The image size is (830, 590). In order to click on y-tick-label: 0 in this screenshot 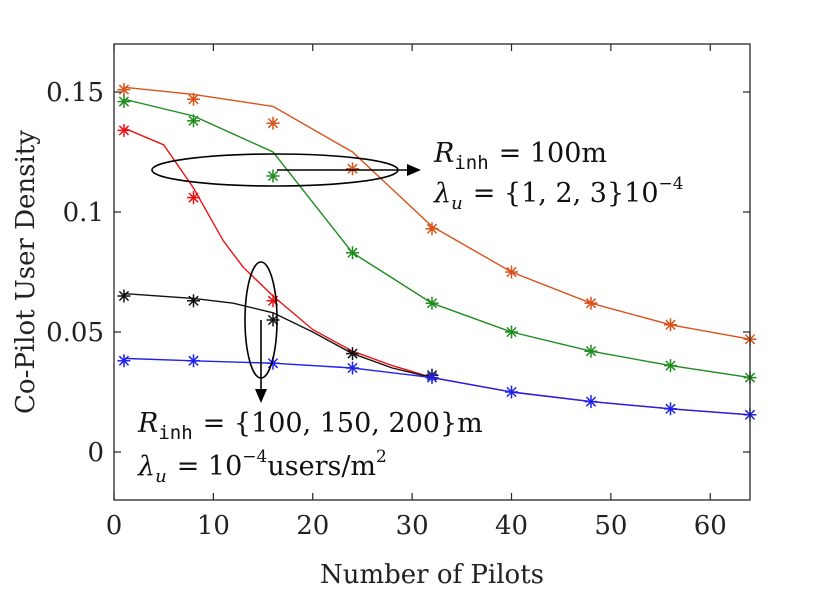, I will do `click(95, 453)`.